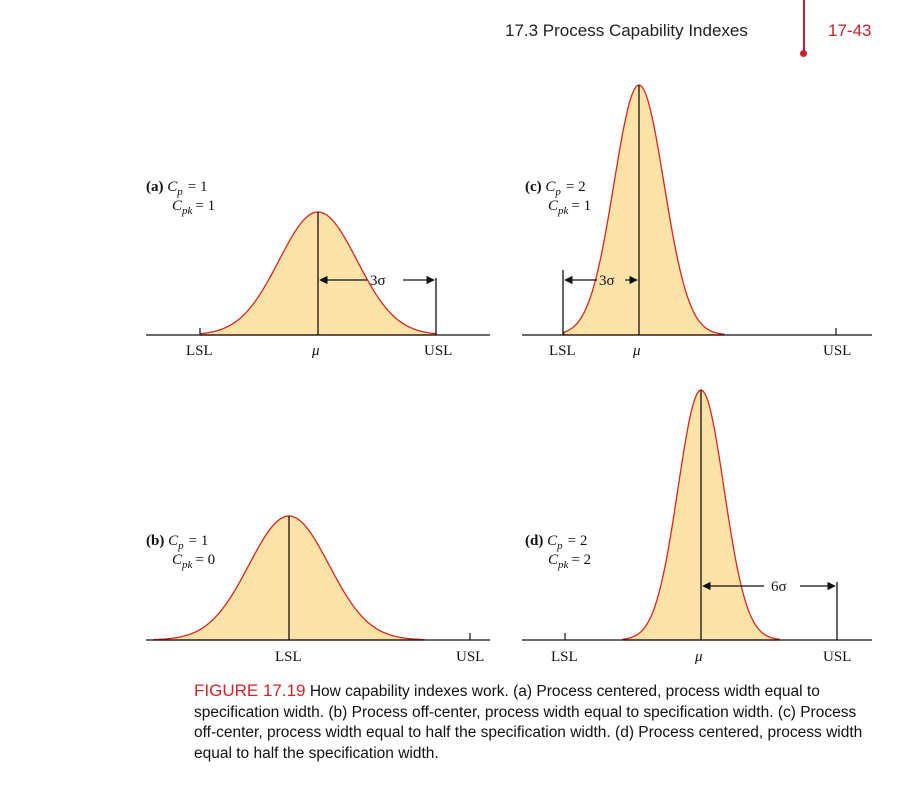 The image size is (910, 806). What do you see at coordinates (470, 657) in the screenshot?
I see `usl-label-b: USL` at bounding box center [470, 657].